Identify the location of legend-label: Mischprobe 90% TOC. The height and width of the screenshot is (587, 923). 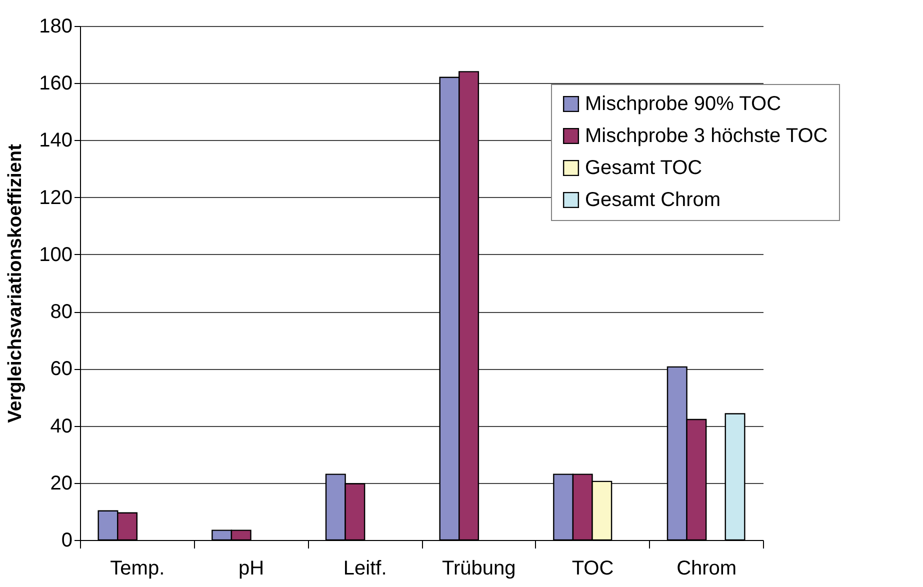
(683, 104).